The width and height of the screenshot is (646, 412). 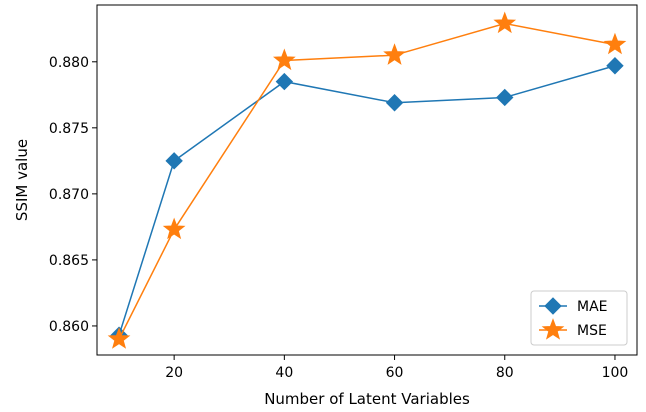 I want to click on x-axis-label: Number of Latent Variables, so click(x=367, y=399).